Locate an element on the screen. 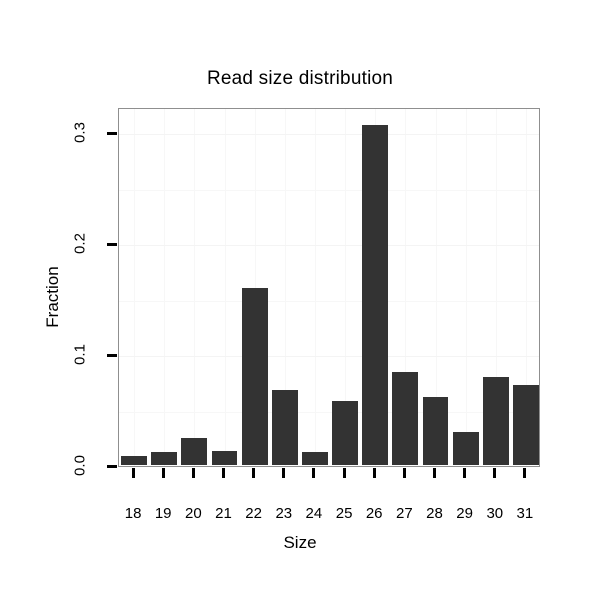 Image resolution: width=600 pixels, height=600 pixels. y-axis-tick-label: 0.2 is located at coordinates (80, 243).